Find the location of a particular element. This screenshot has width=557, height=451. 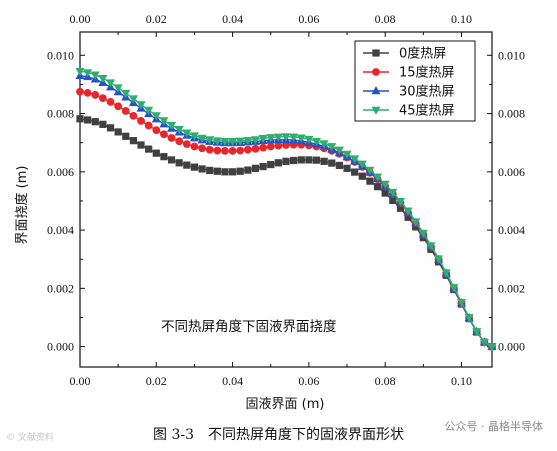

y-tick-label-right: 0.006 is located at coordinates (511, 172).